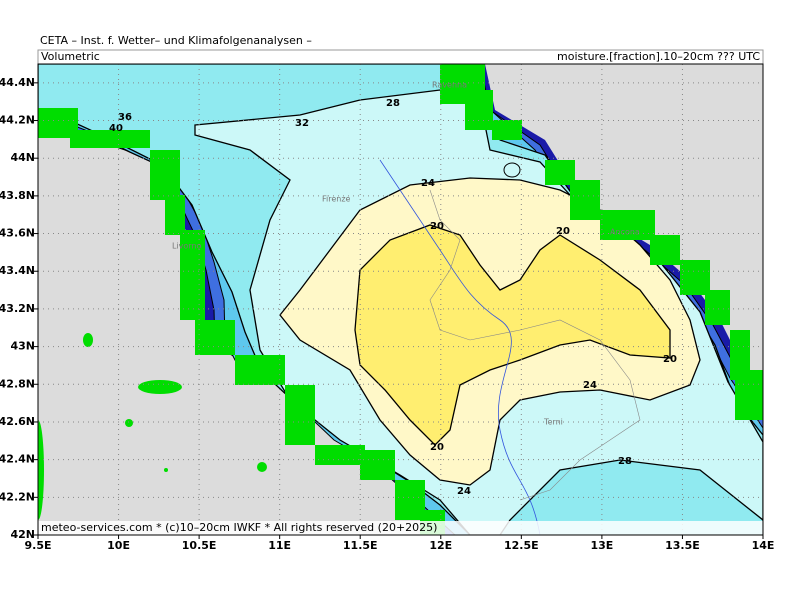  Describe the element at coordinates (682, 545) in the screenshot. I see `x-tick-label: 13.5E` at that location.